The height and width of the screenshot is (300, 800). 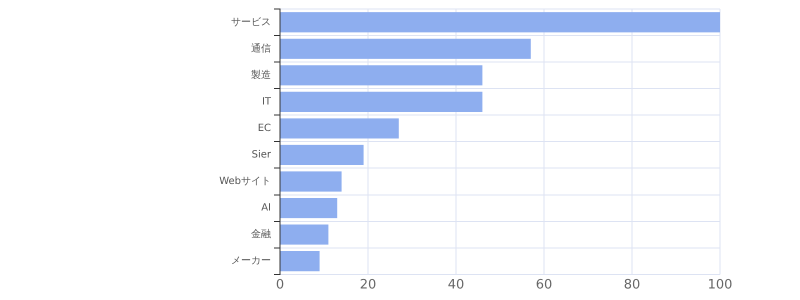 What do you see at coordinates (262, 155) in the screenshot?
I see `y-tick-label: Sier` at bounding box center [262, 155].